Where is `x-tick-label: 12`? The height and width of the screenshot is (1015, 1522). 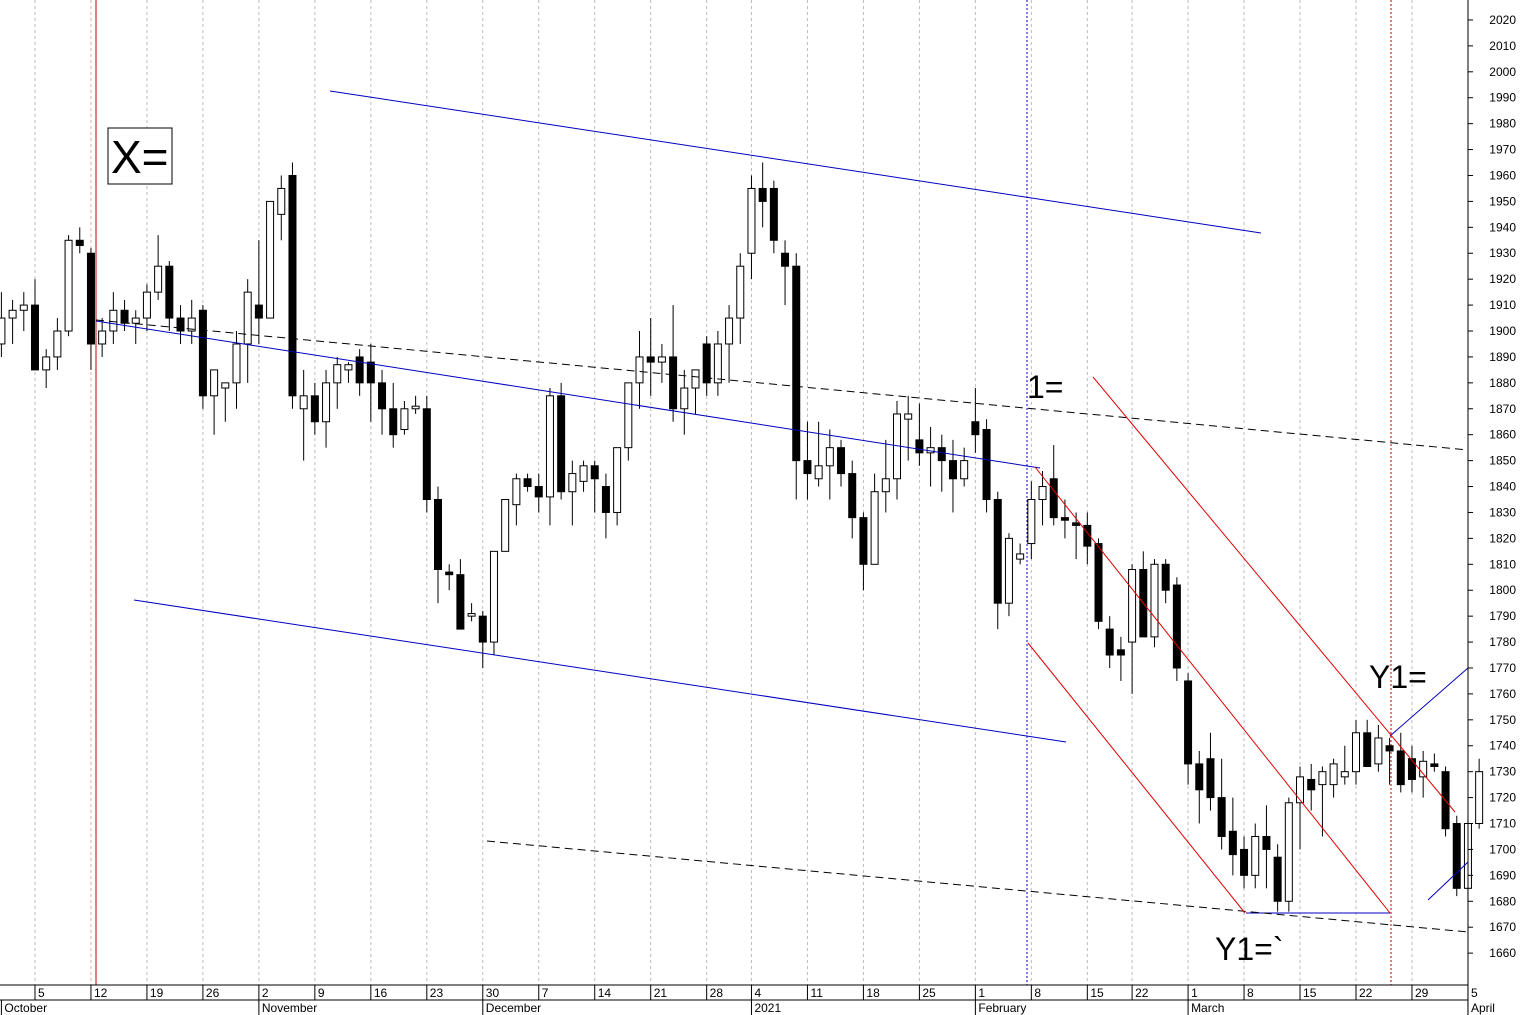 x-tick-label: 12 is located at coordinates (101, 993).